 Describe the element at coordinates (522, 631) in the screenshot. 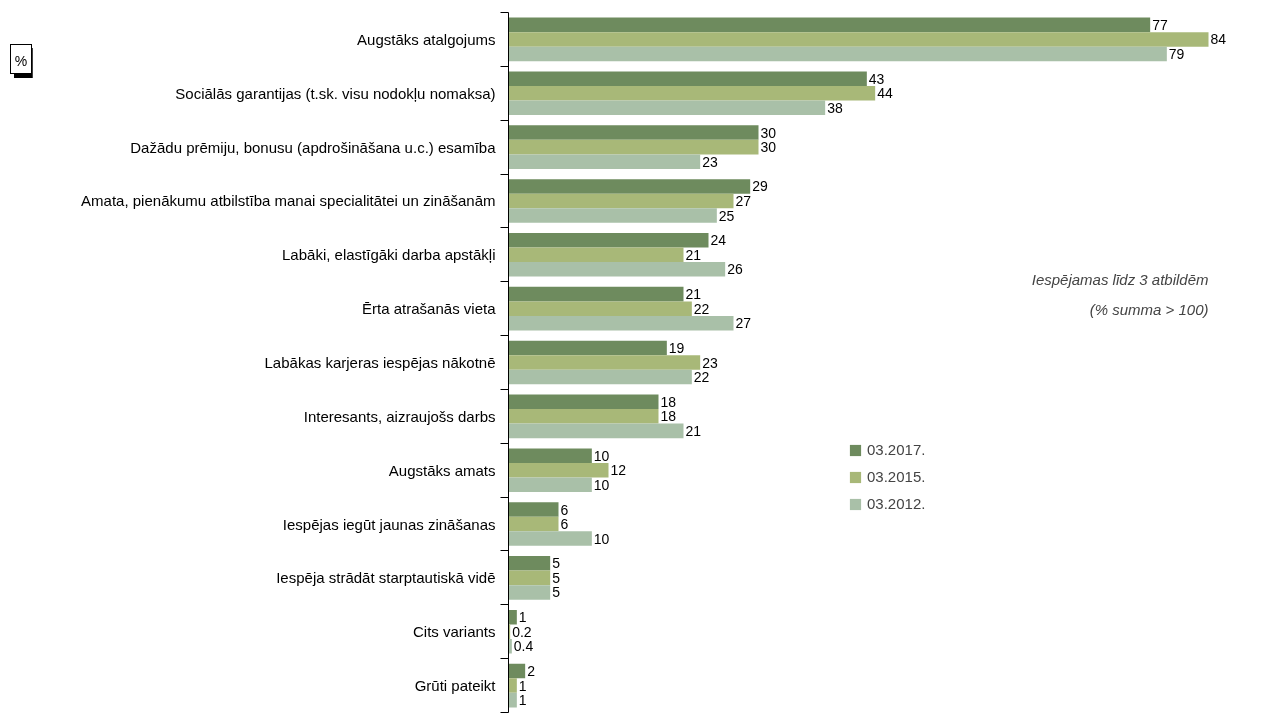

I see `data-label: 0.2` at that location.